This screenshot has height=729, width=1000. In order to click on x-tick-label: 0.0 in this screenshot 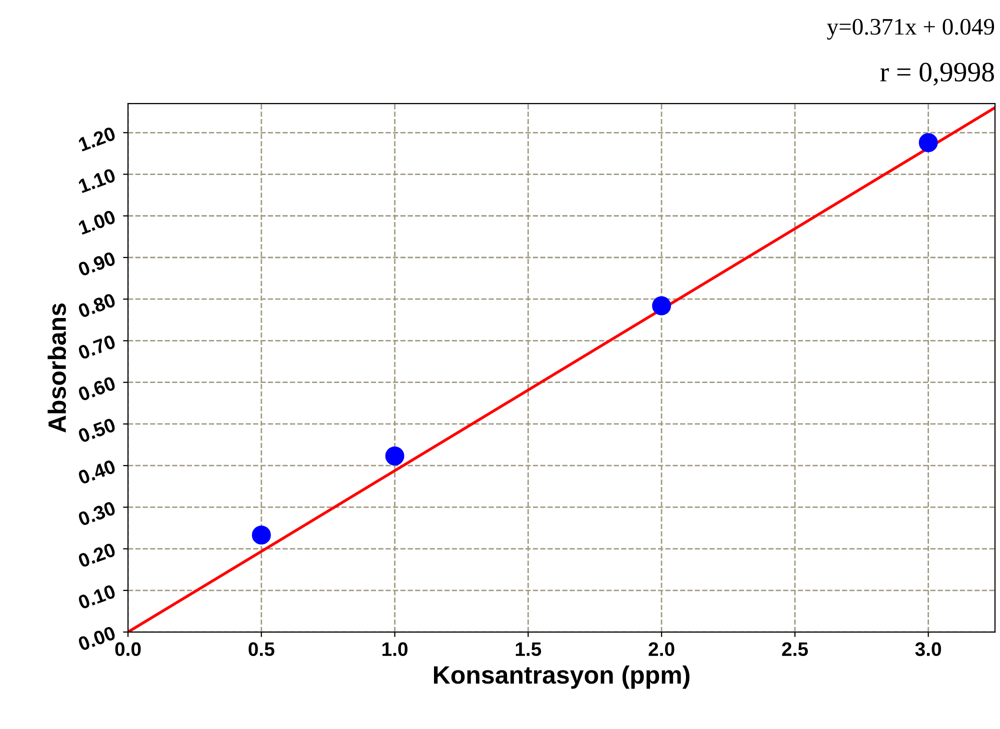, I will do `click(128, 649)`.